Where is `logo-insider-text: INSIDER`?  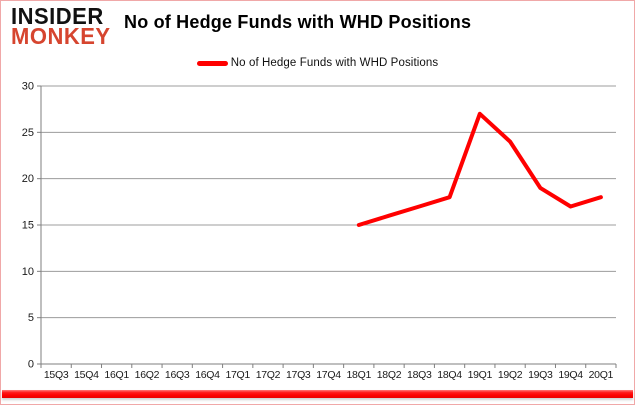
logo-insider-text: INSIDER is located at coordinates (57, 16).